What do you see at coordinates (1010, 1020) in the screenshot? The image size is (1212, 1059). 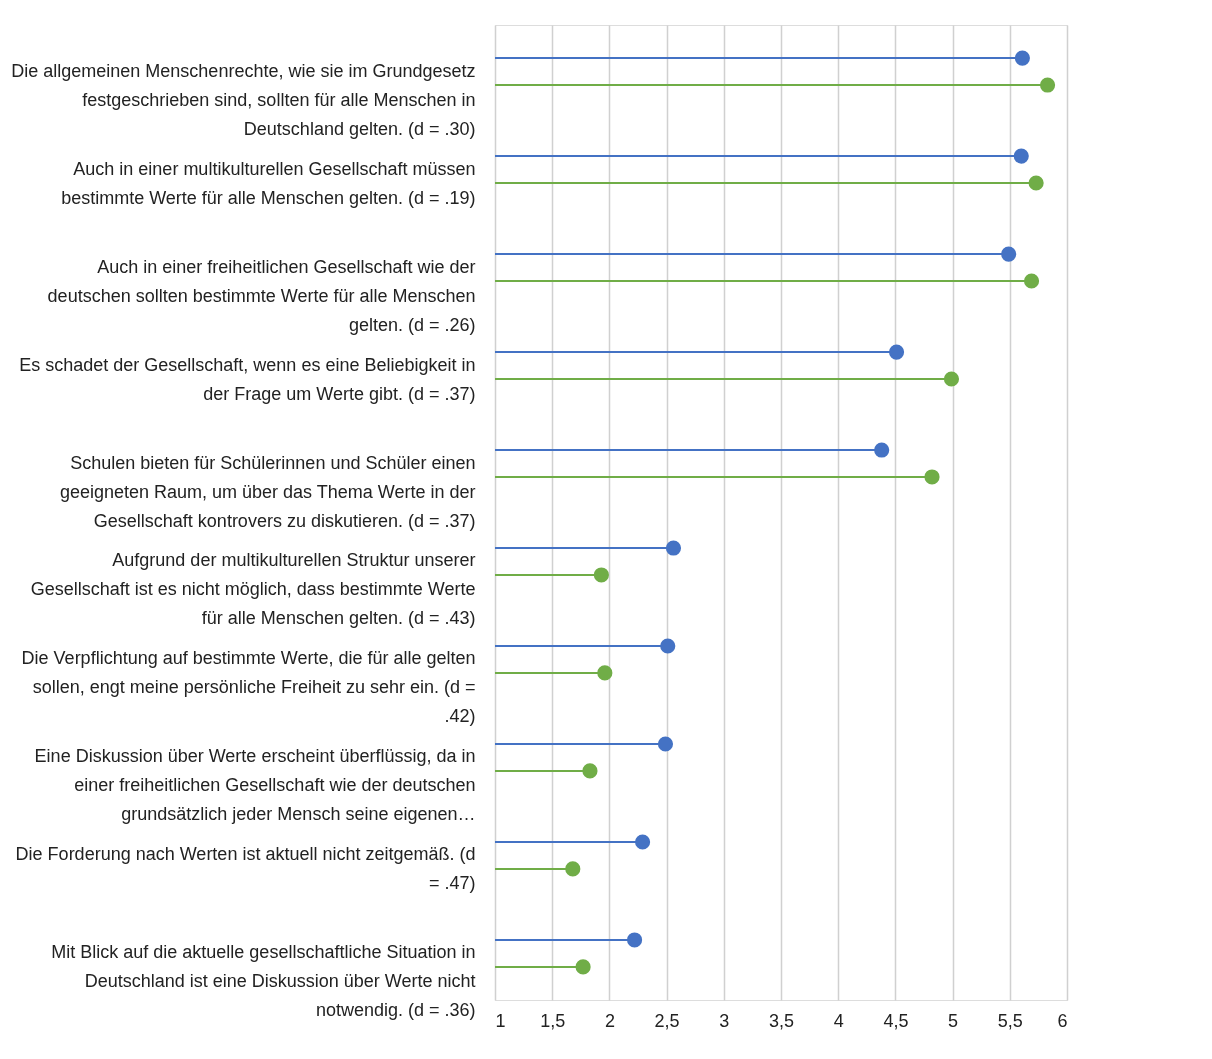 I see `x-tick-label: 5,5` at bounding box center [1010, 1020].